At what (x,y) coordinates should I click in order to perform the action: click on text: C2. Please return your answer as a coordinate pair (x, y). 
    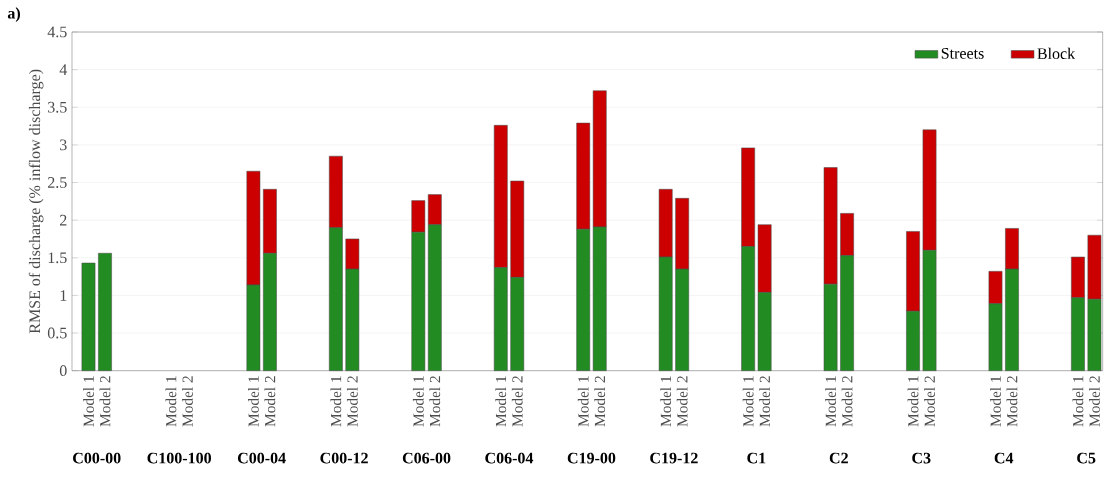
    Looking at the image, I should click on (838, 458).